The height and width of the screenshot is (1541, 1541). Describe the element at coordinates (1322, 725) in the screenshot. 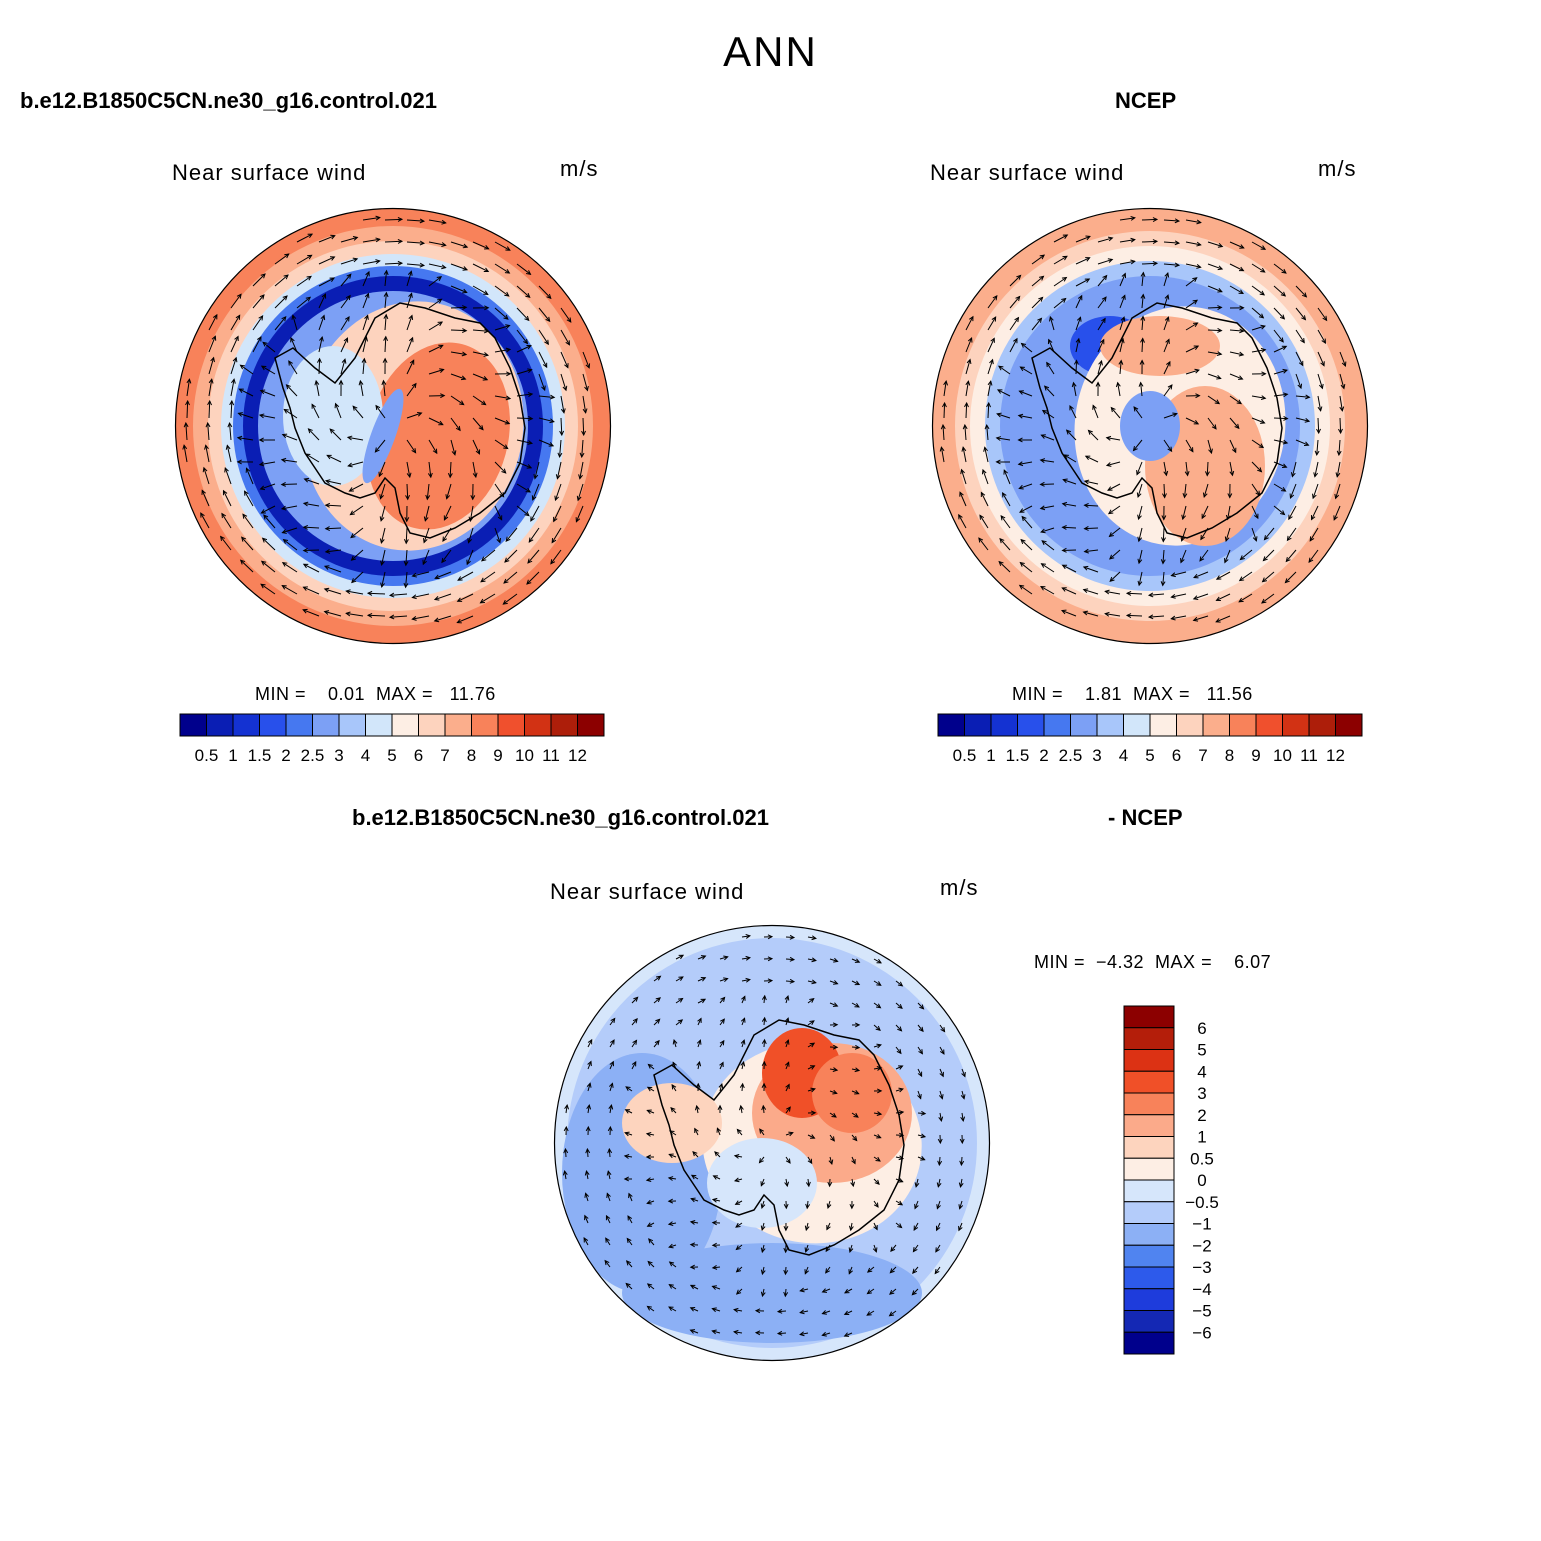

I see `panel2-colorbar-swatch` at that location.